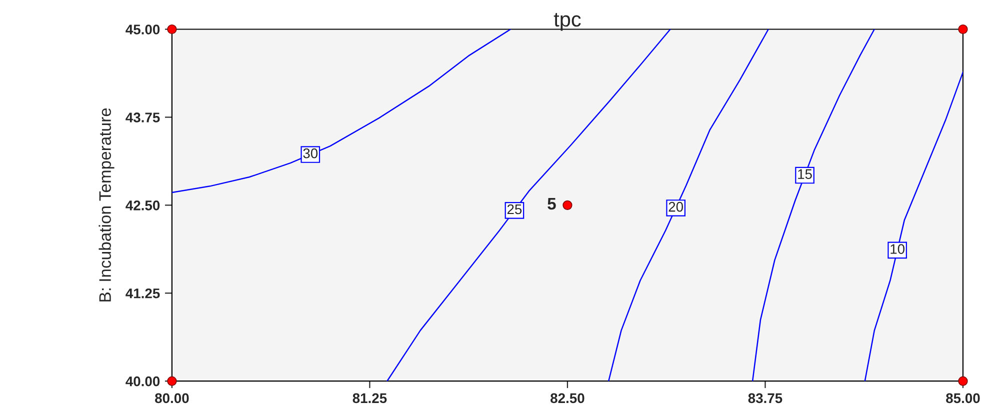 The height and width of the screenshot is (412, 998). Describe the element at coordinates (676, 207) in the screenshot. I see `series-label: 20` at that location.